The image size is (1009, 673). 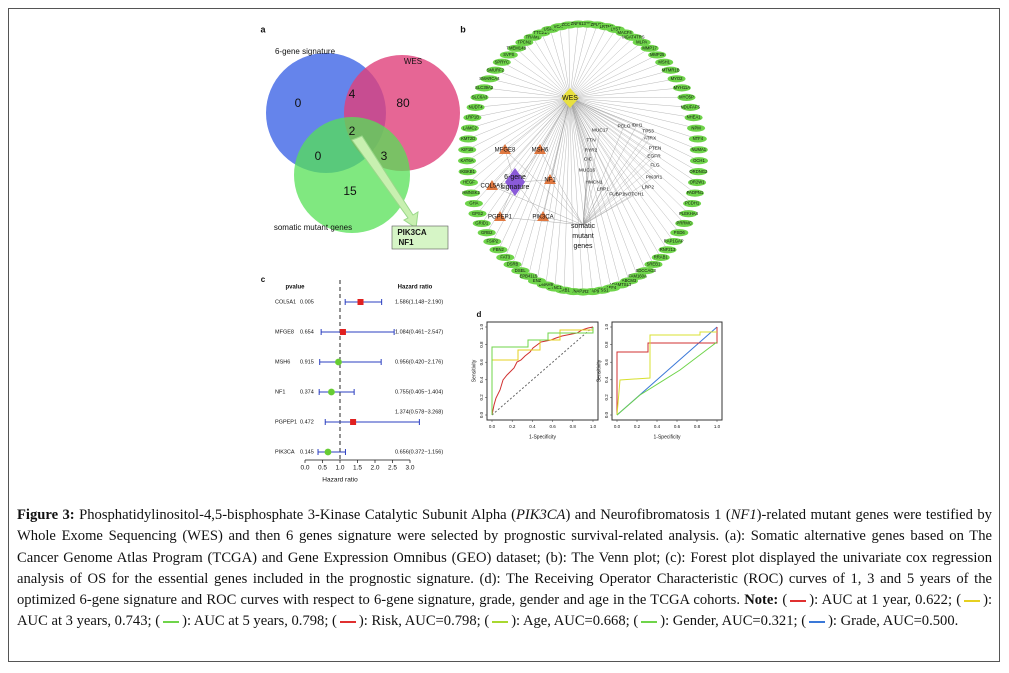 I want to click on gene-label: NDUFAFS, so click(x=691, y=106).